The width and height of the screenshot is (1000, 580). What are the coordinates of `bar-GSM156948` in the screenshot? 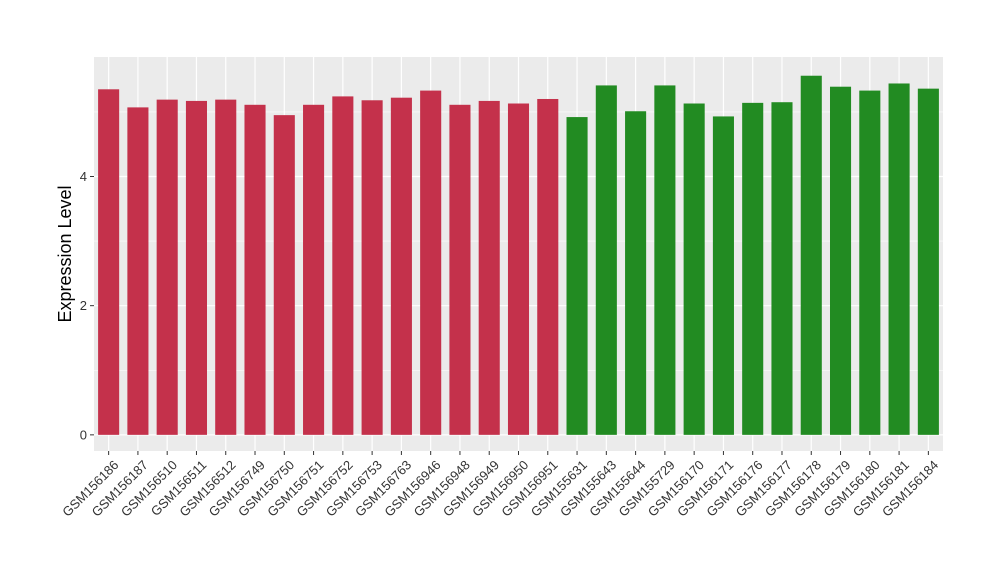 It's located at (460, 269).